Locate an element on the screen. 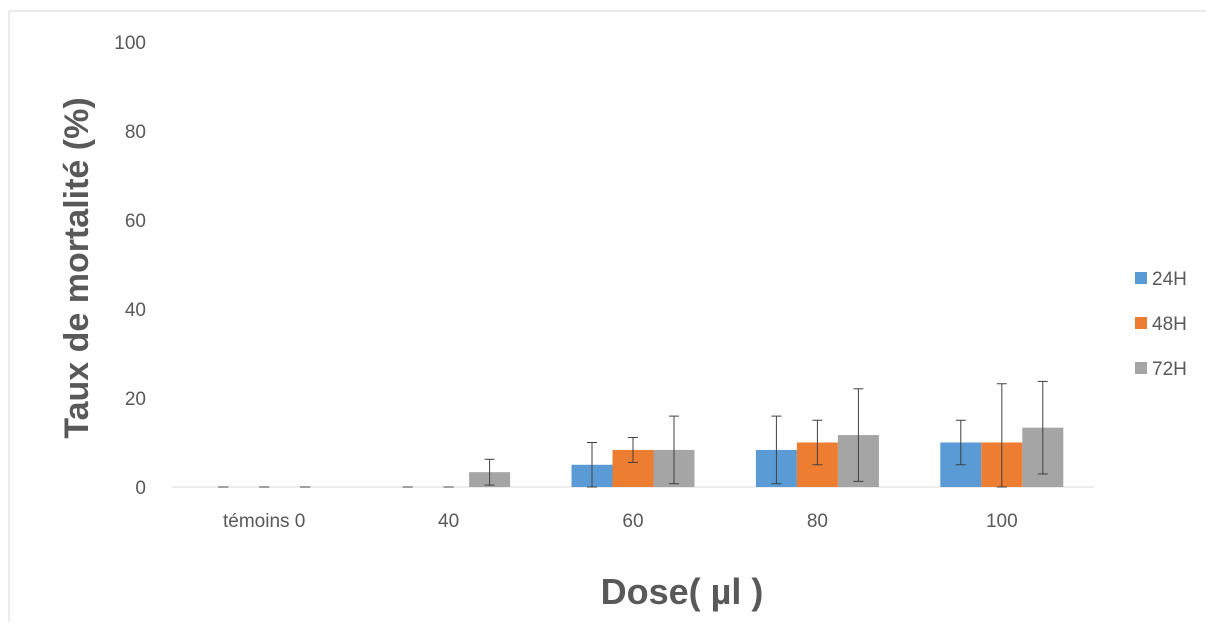 The height and width of the screenshot is (627, 1206). x-tick-label: témoins 0 is located at coordinates (264, 521).